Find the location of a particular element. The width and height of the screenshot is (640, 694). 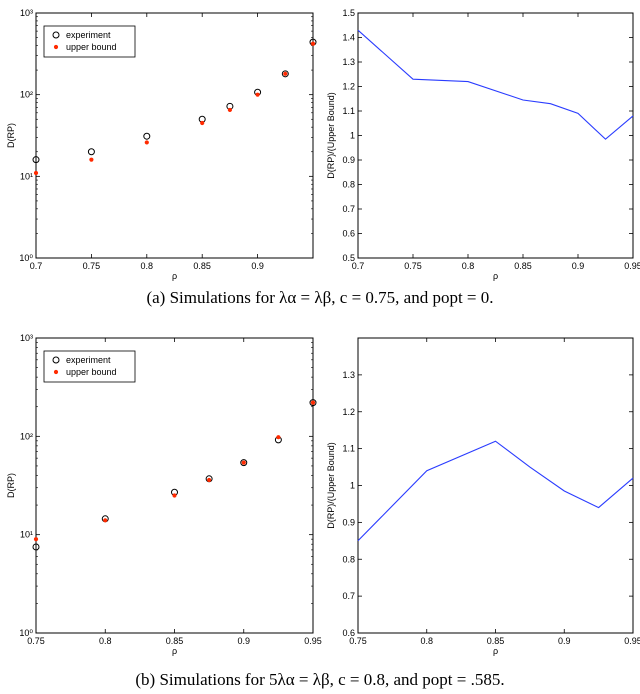

y-tick-label: 1.5 is located at coordinates (348, 13).